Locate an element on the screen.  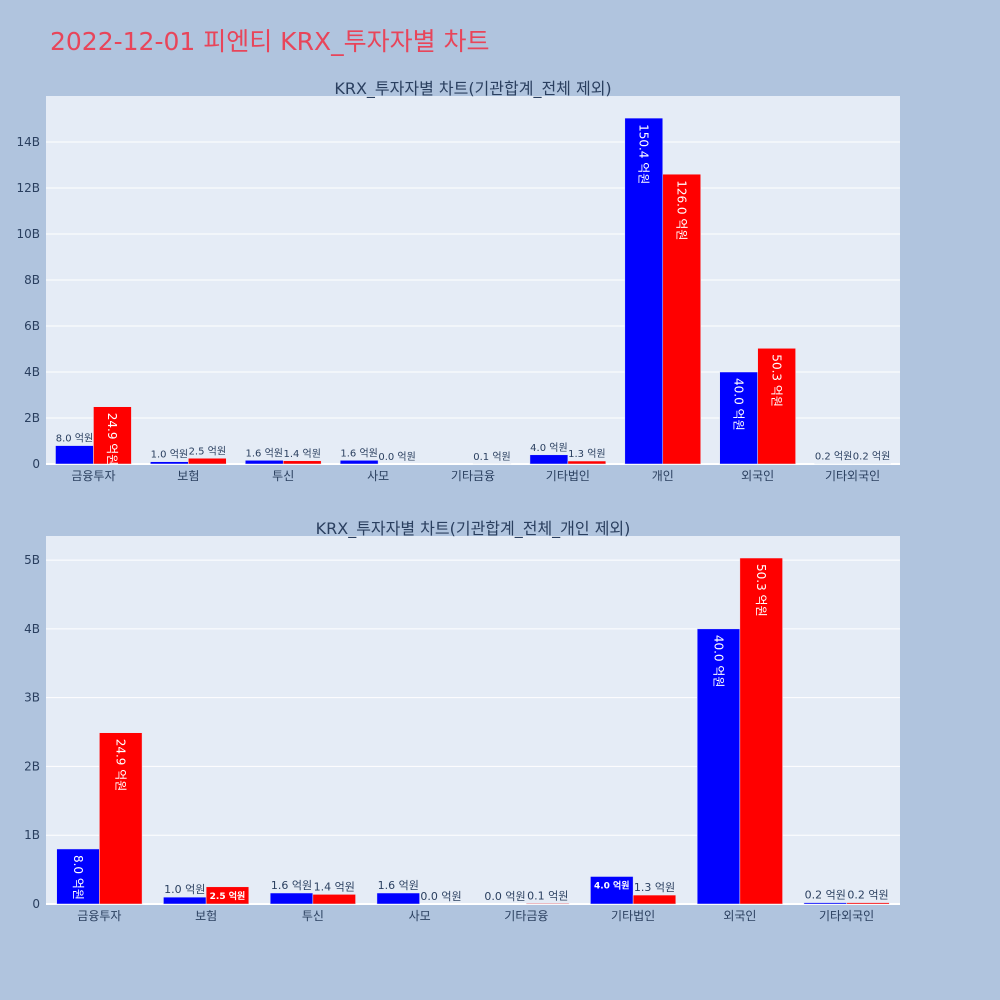
y-tick-label: 10B is located at coordinates (28, 234).